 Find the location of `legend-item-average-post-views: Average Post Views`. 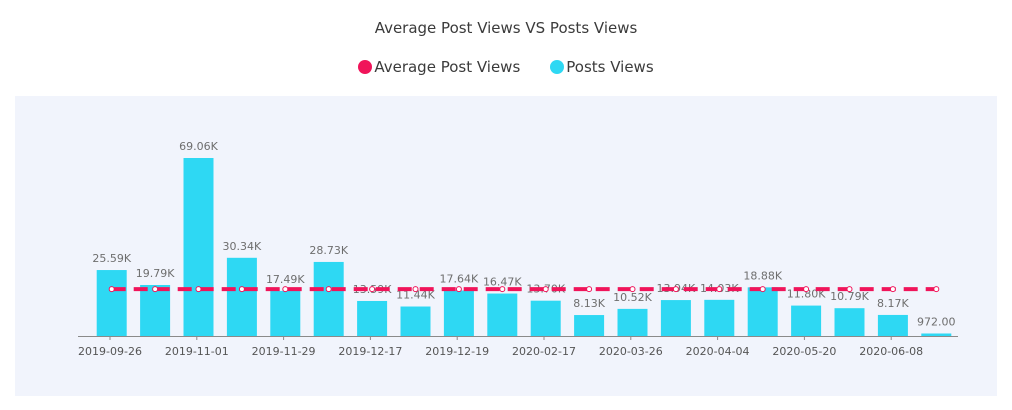

legend-item-average-post-views: Average Post Views is located at coordinates (439, 67).